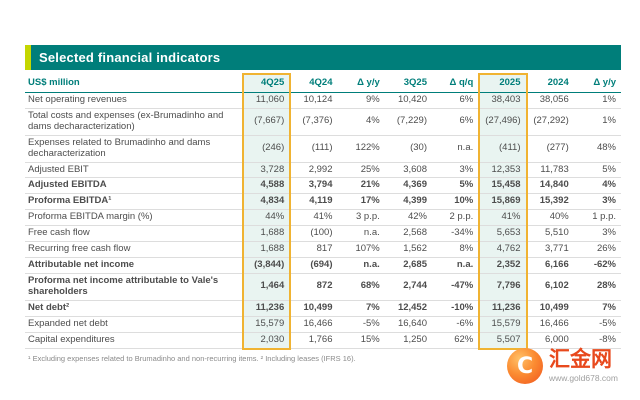 The width and height of the screenshot is (640, 400). I want to click on cell: 16,466, so click(314, 324).